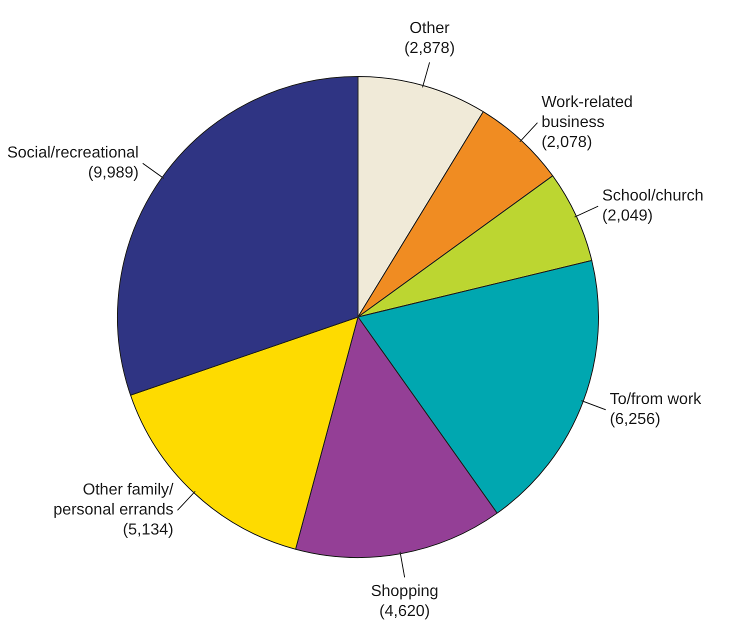 This screenshot has width=739, height=638. What do you see at coordinates (404, 591) in the screenshot?
I see `slice-label: Shopping` at bounding box center [404, 591].